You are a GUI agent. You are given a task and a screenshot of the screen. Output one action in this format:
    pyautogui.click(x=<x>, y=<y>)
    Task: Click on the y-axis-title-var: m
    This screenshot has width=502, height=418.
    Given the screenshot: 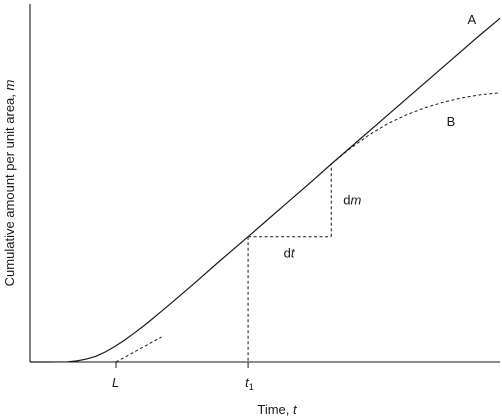 What is the action you would take?
    pyautogui.click(x=9, y=85)
    